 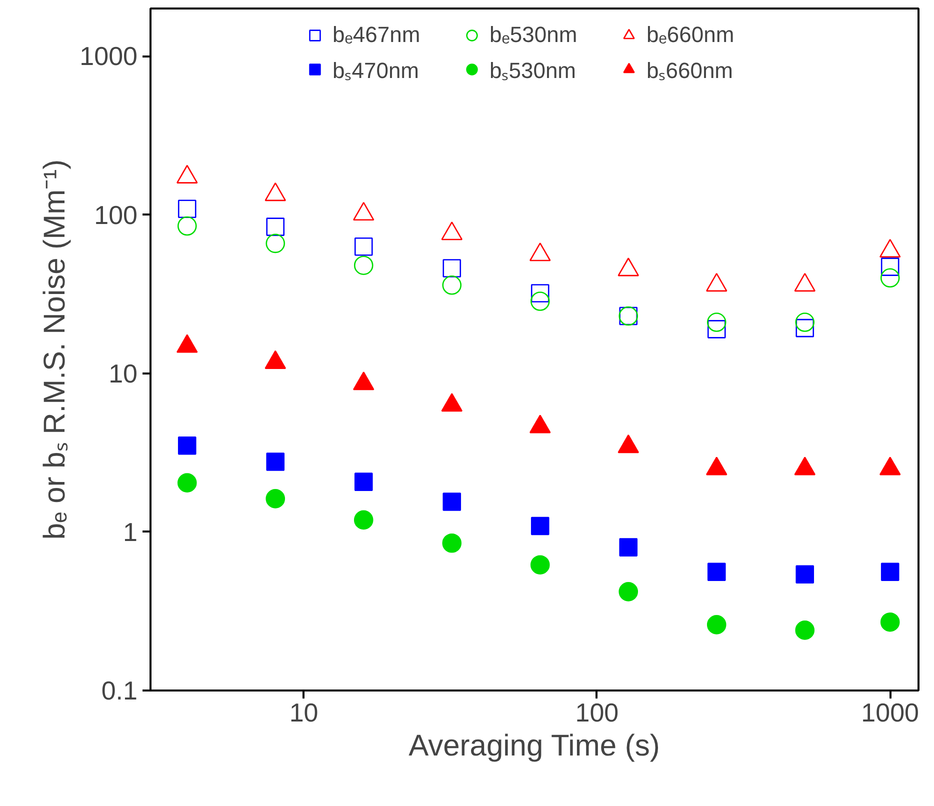 I want to click on y-tick-label: 1, so click(x=130, y=531).